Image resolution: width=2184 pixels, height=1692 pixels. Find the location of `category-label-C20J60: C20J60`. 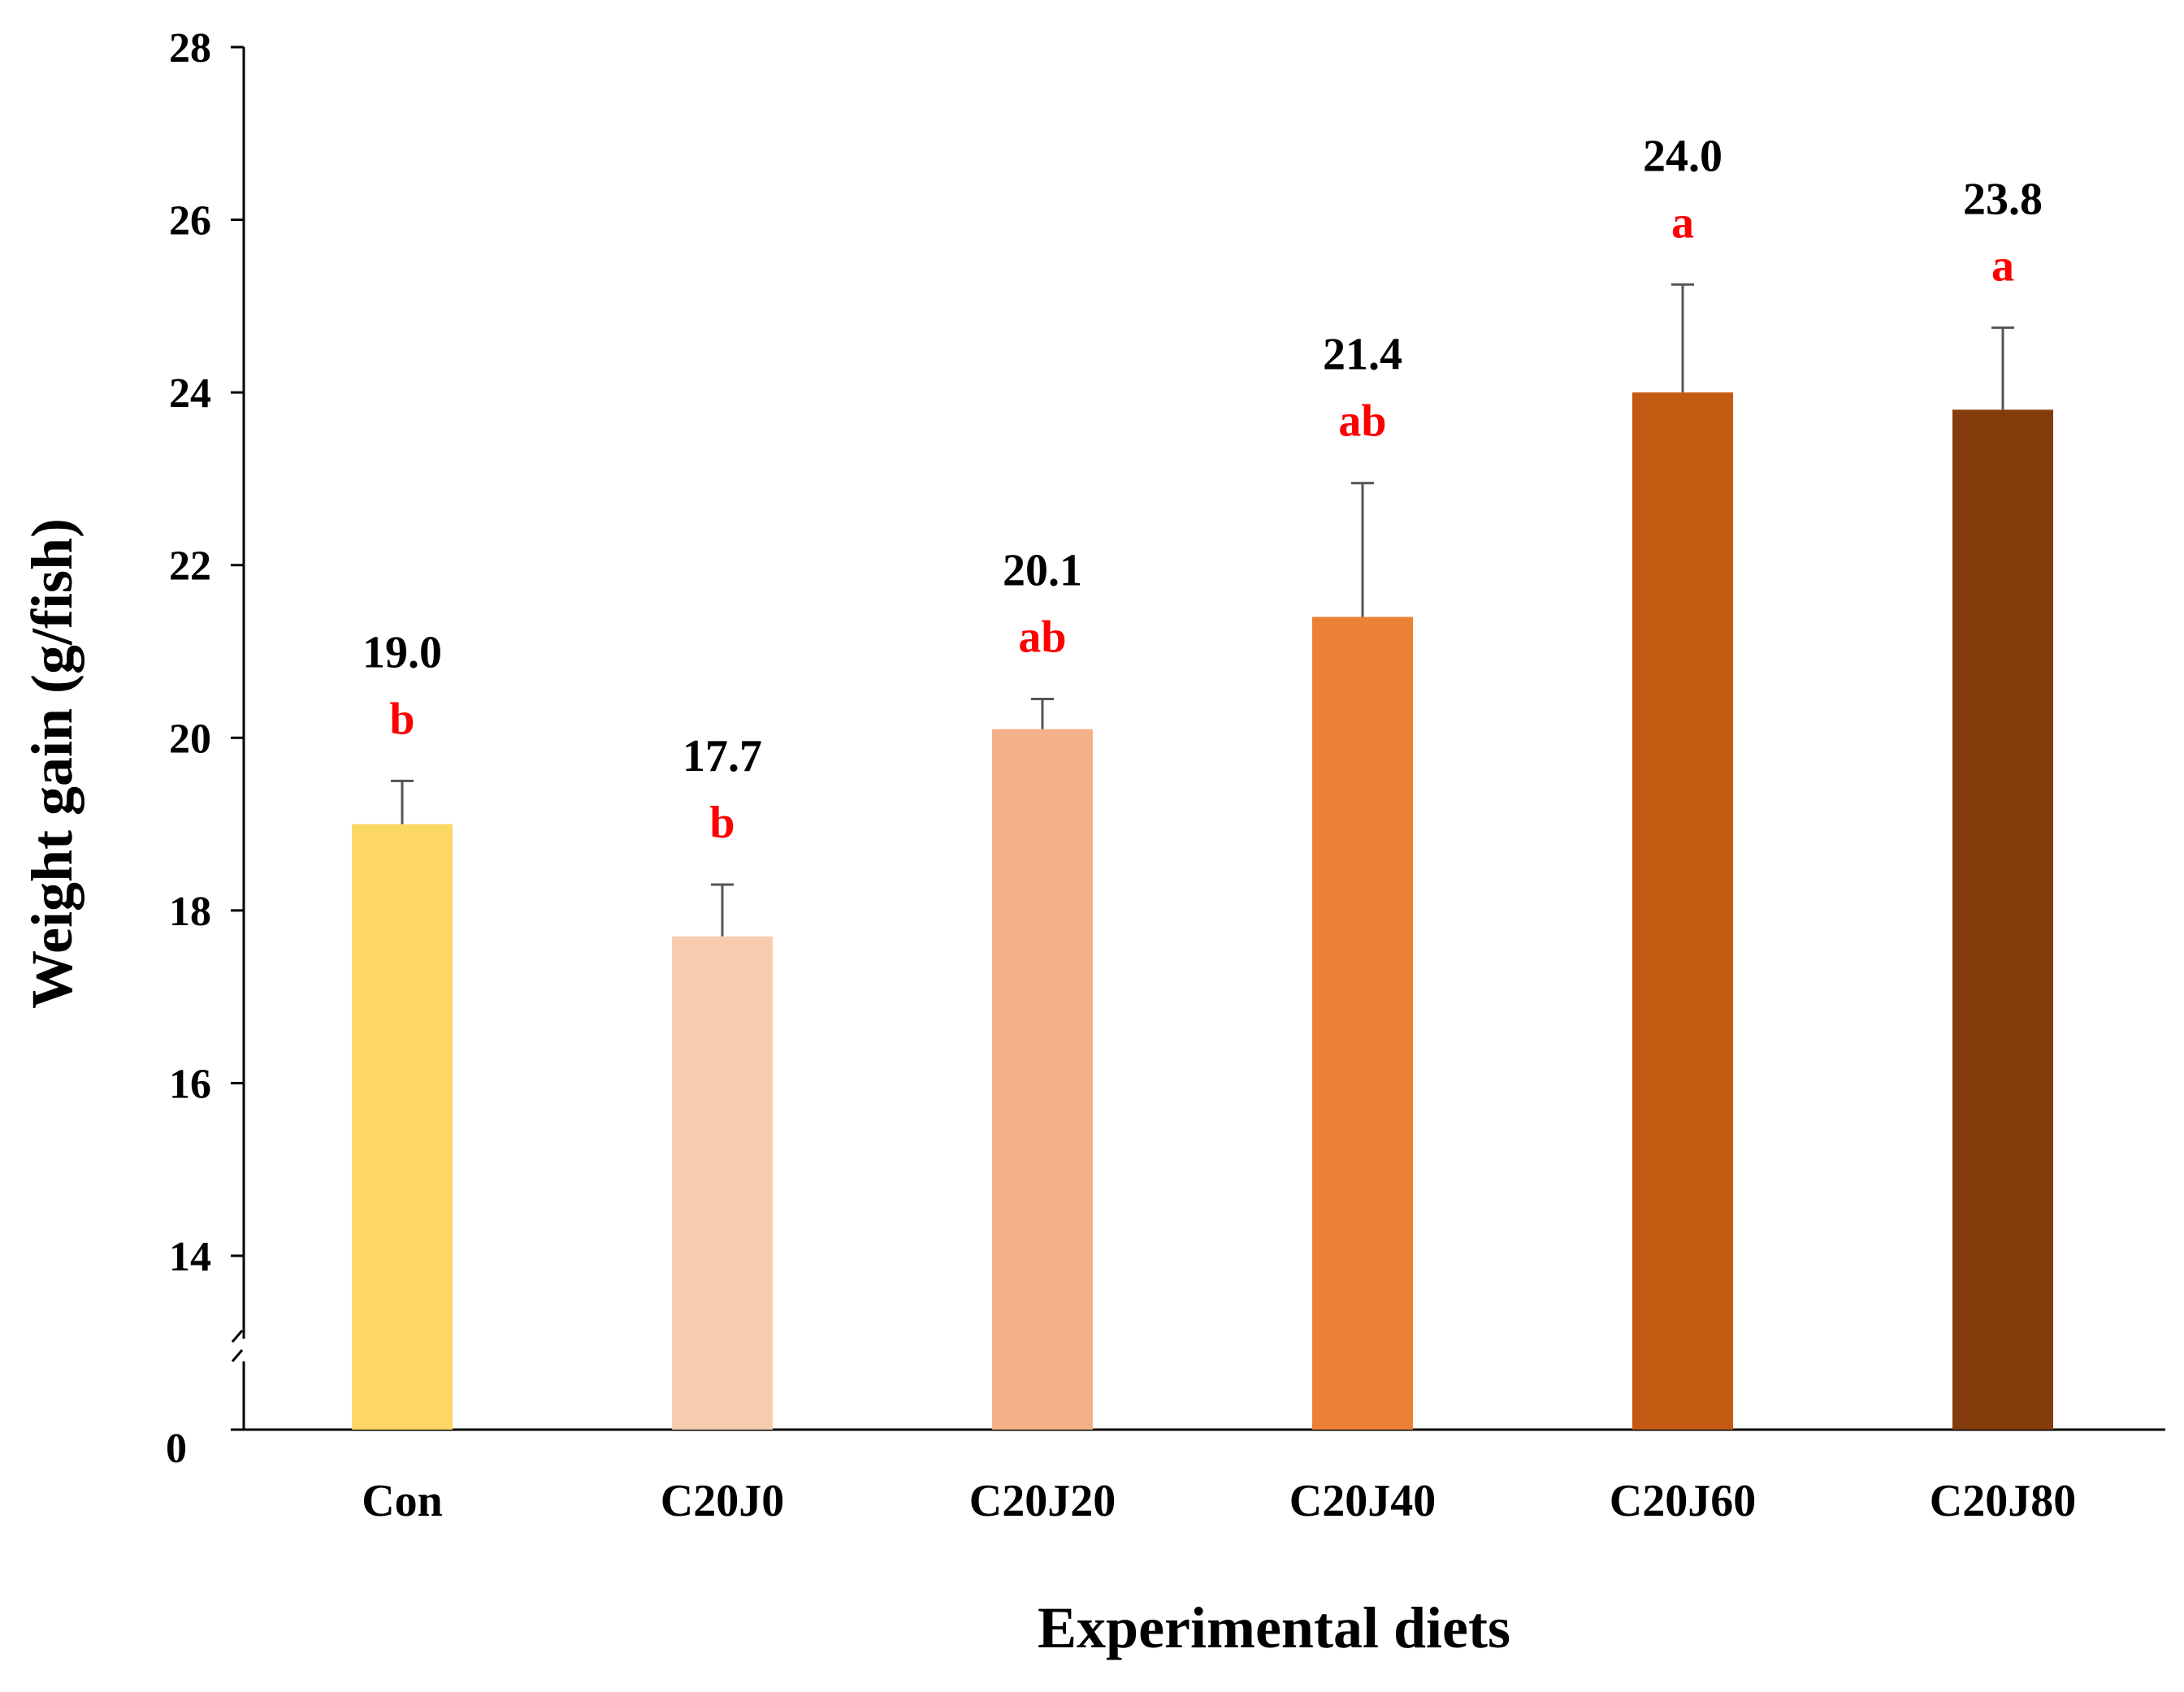

category-label-C20J60: C20J60 is located at coordinates (1683, 1501).